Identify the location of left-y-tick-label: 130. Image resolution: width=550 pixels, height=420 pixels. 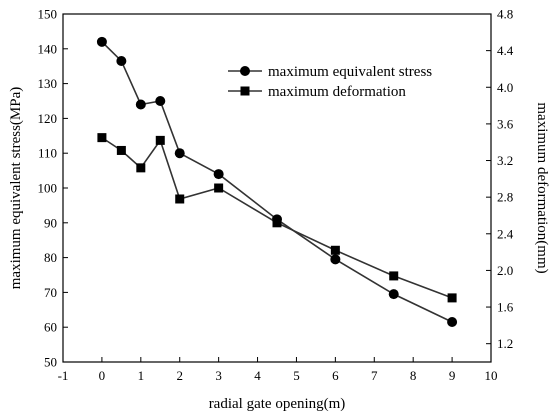
(48, 83).